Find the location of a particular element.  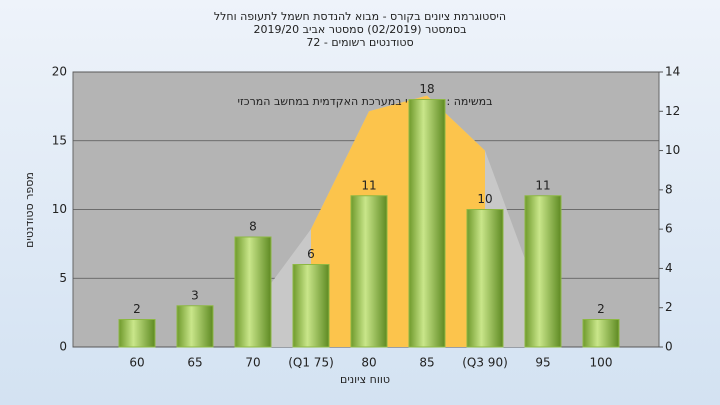

x-tick-label: 80 is located at coordinates (368, 363).